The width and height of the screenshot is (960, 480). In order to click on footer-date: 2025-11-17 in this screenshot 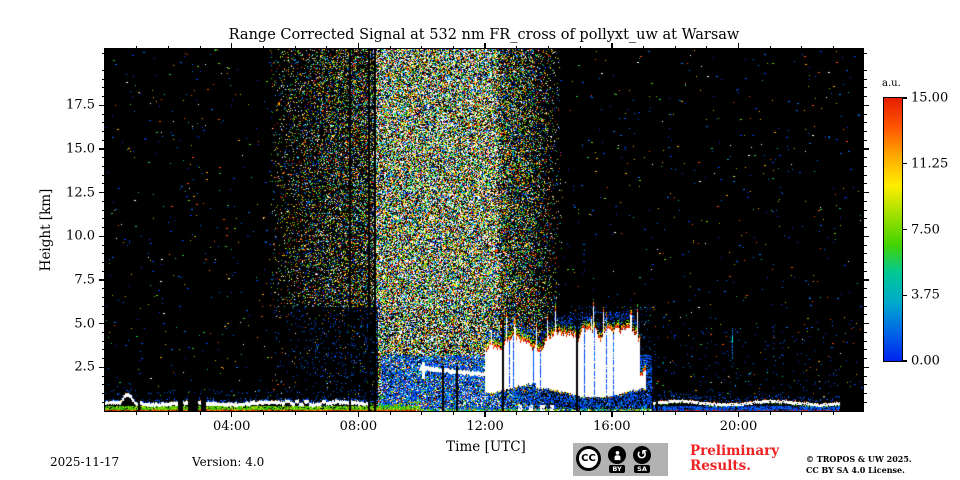, I will do `click(85, 462)`.